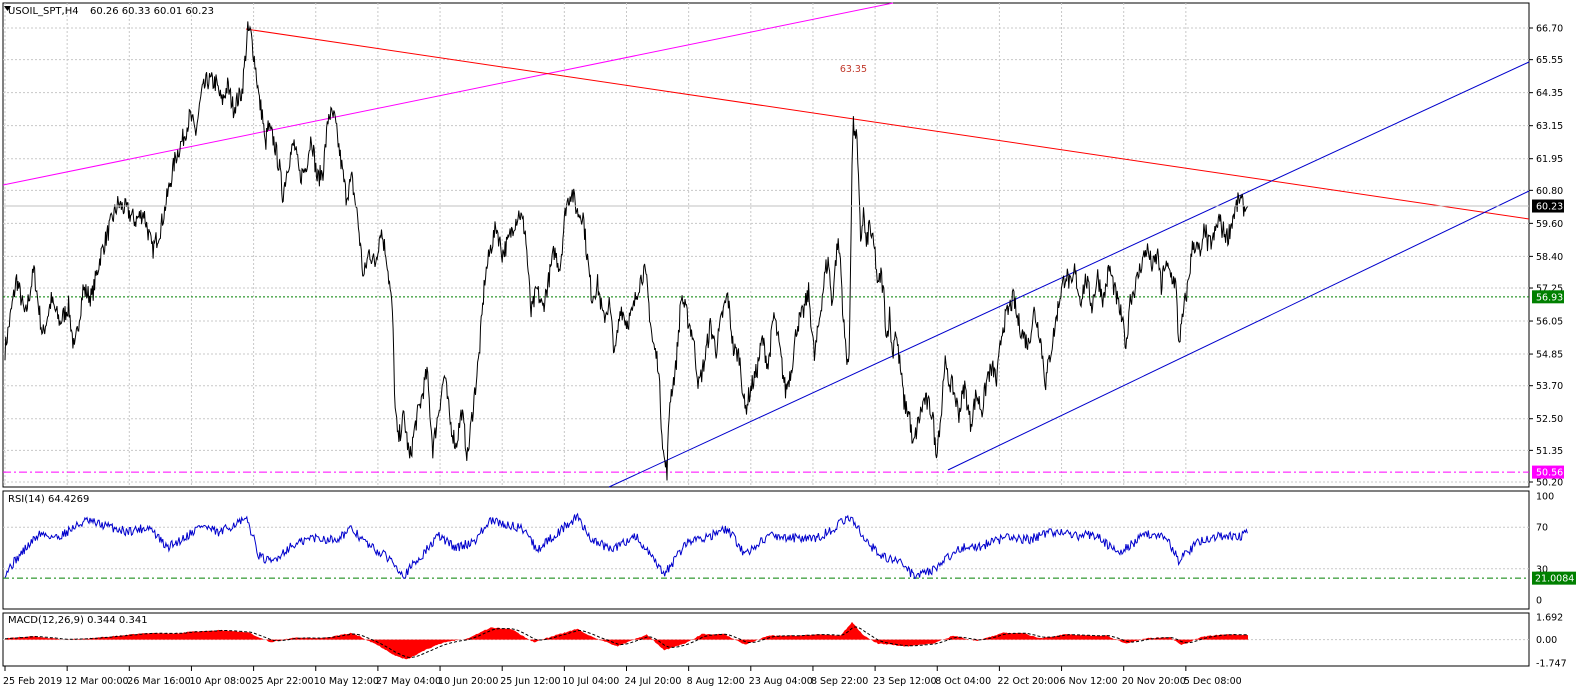 This screenshot has height=696, width=1596. What do you see at coordinates (1542, 528) in the screenshot?
I see `rsi-tick-label: 70` at bounding box center [1542, 528].